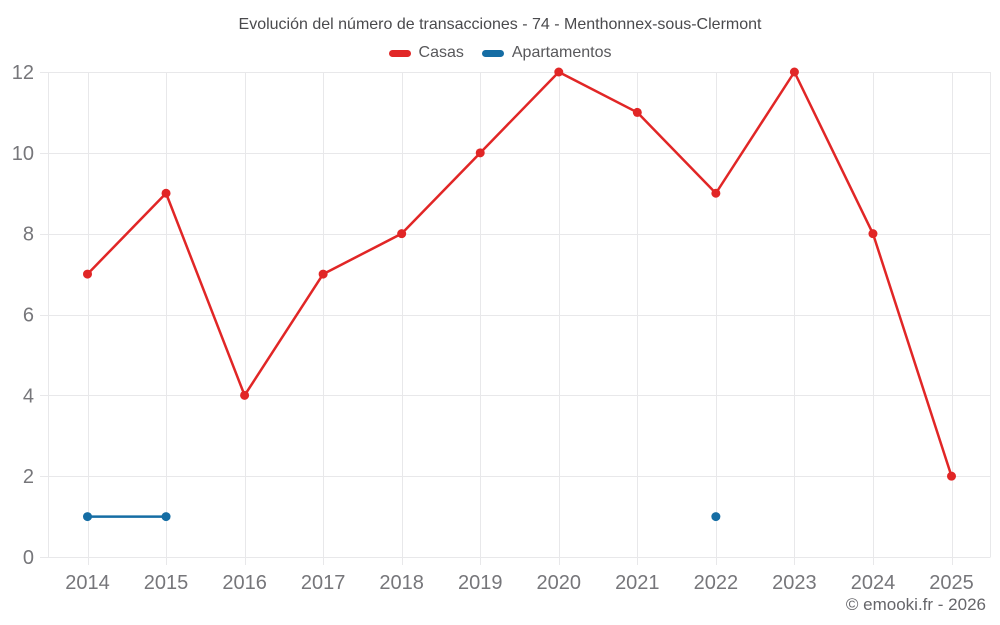 The width and height of the screenshot is (1000, 625). I want to click on x-tick-label: 2023, so click(794, 583).